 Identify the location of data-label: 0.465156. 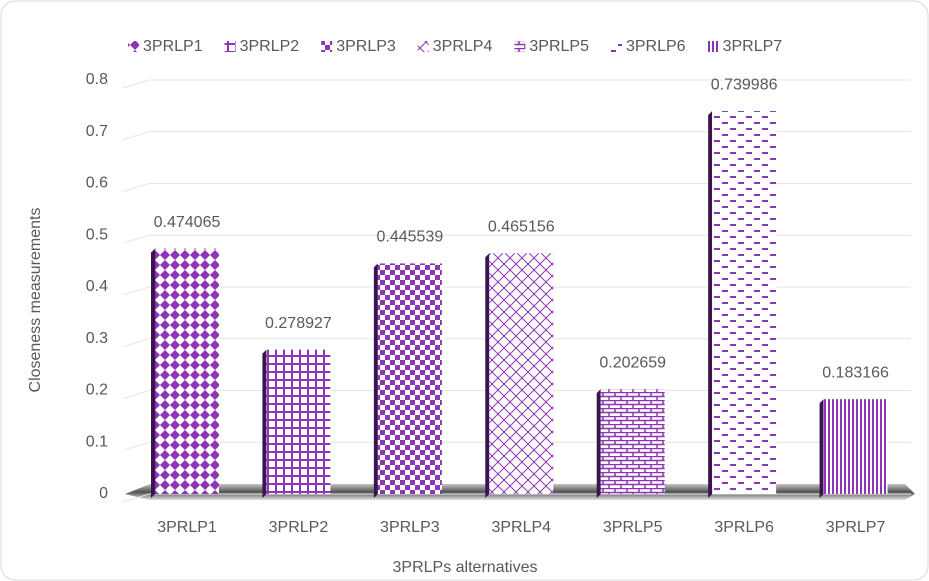
(521, 227).